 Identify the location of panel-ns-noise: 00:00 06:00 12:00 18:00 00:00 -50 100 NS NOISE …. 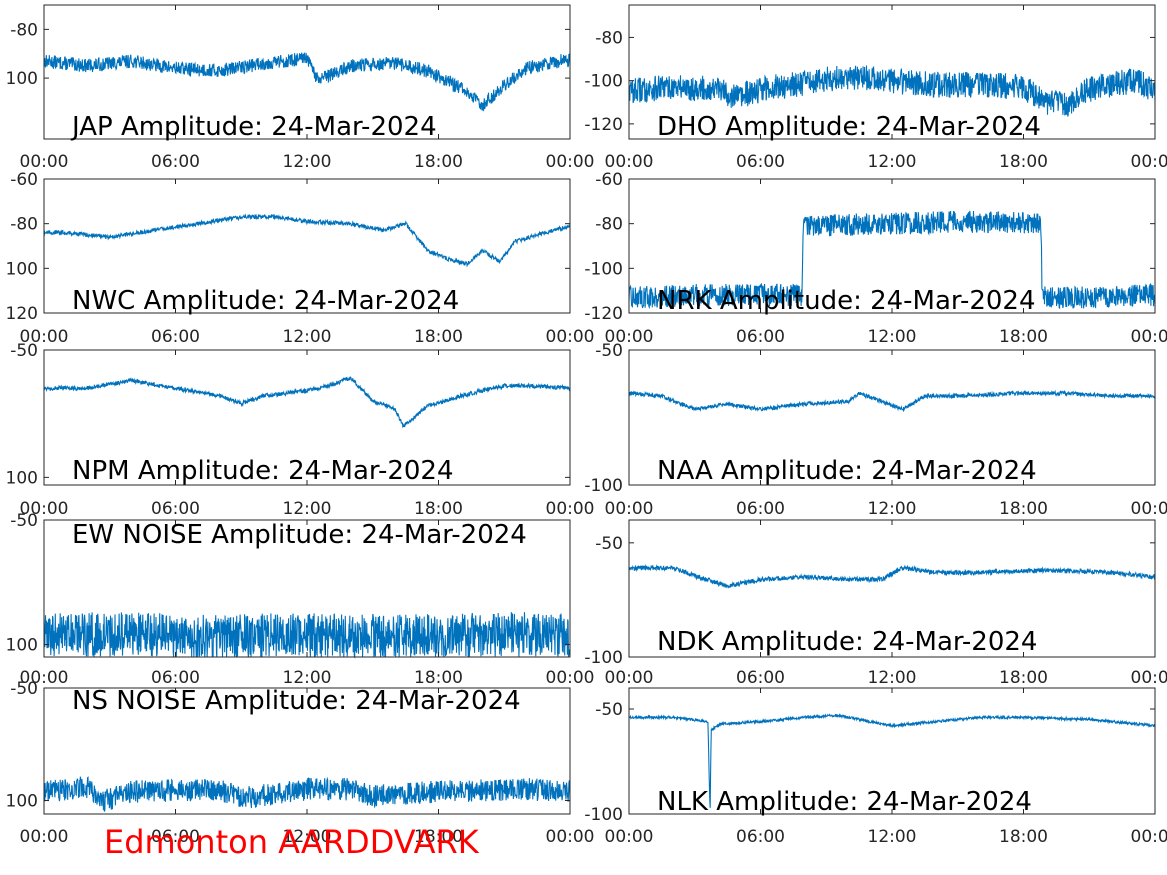
(300, 763).